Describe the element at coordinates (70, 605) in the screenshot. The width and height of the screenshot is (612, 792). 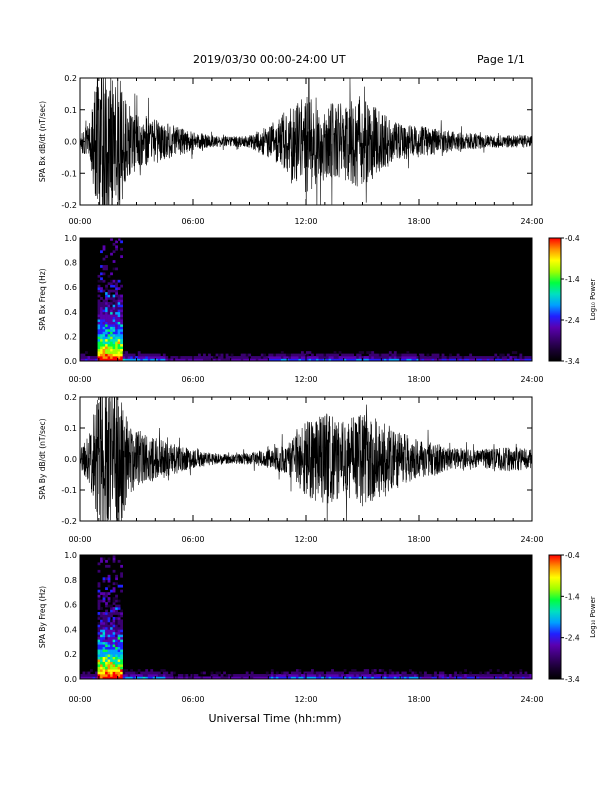
I see `y-tick-label: 0.6` at that location.